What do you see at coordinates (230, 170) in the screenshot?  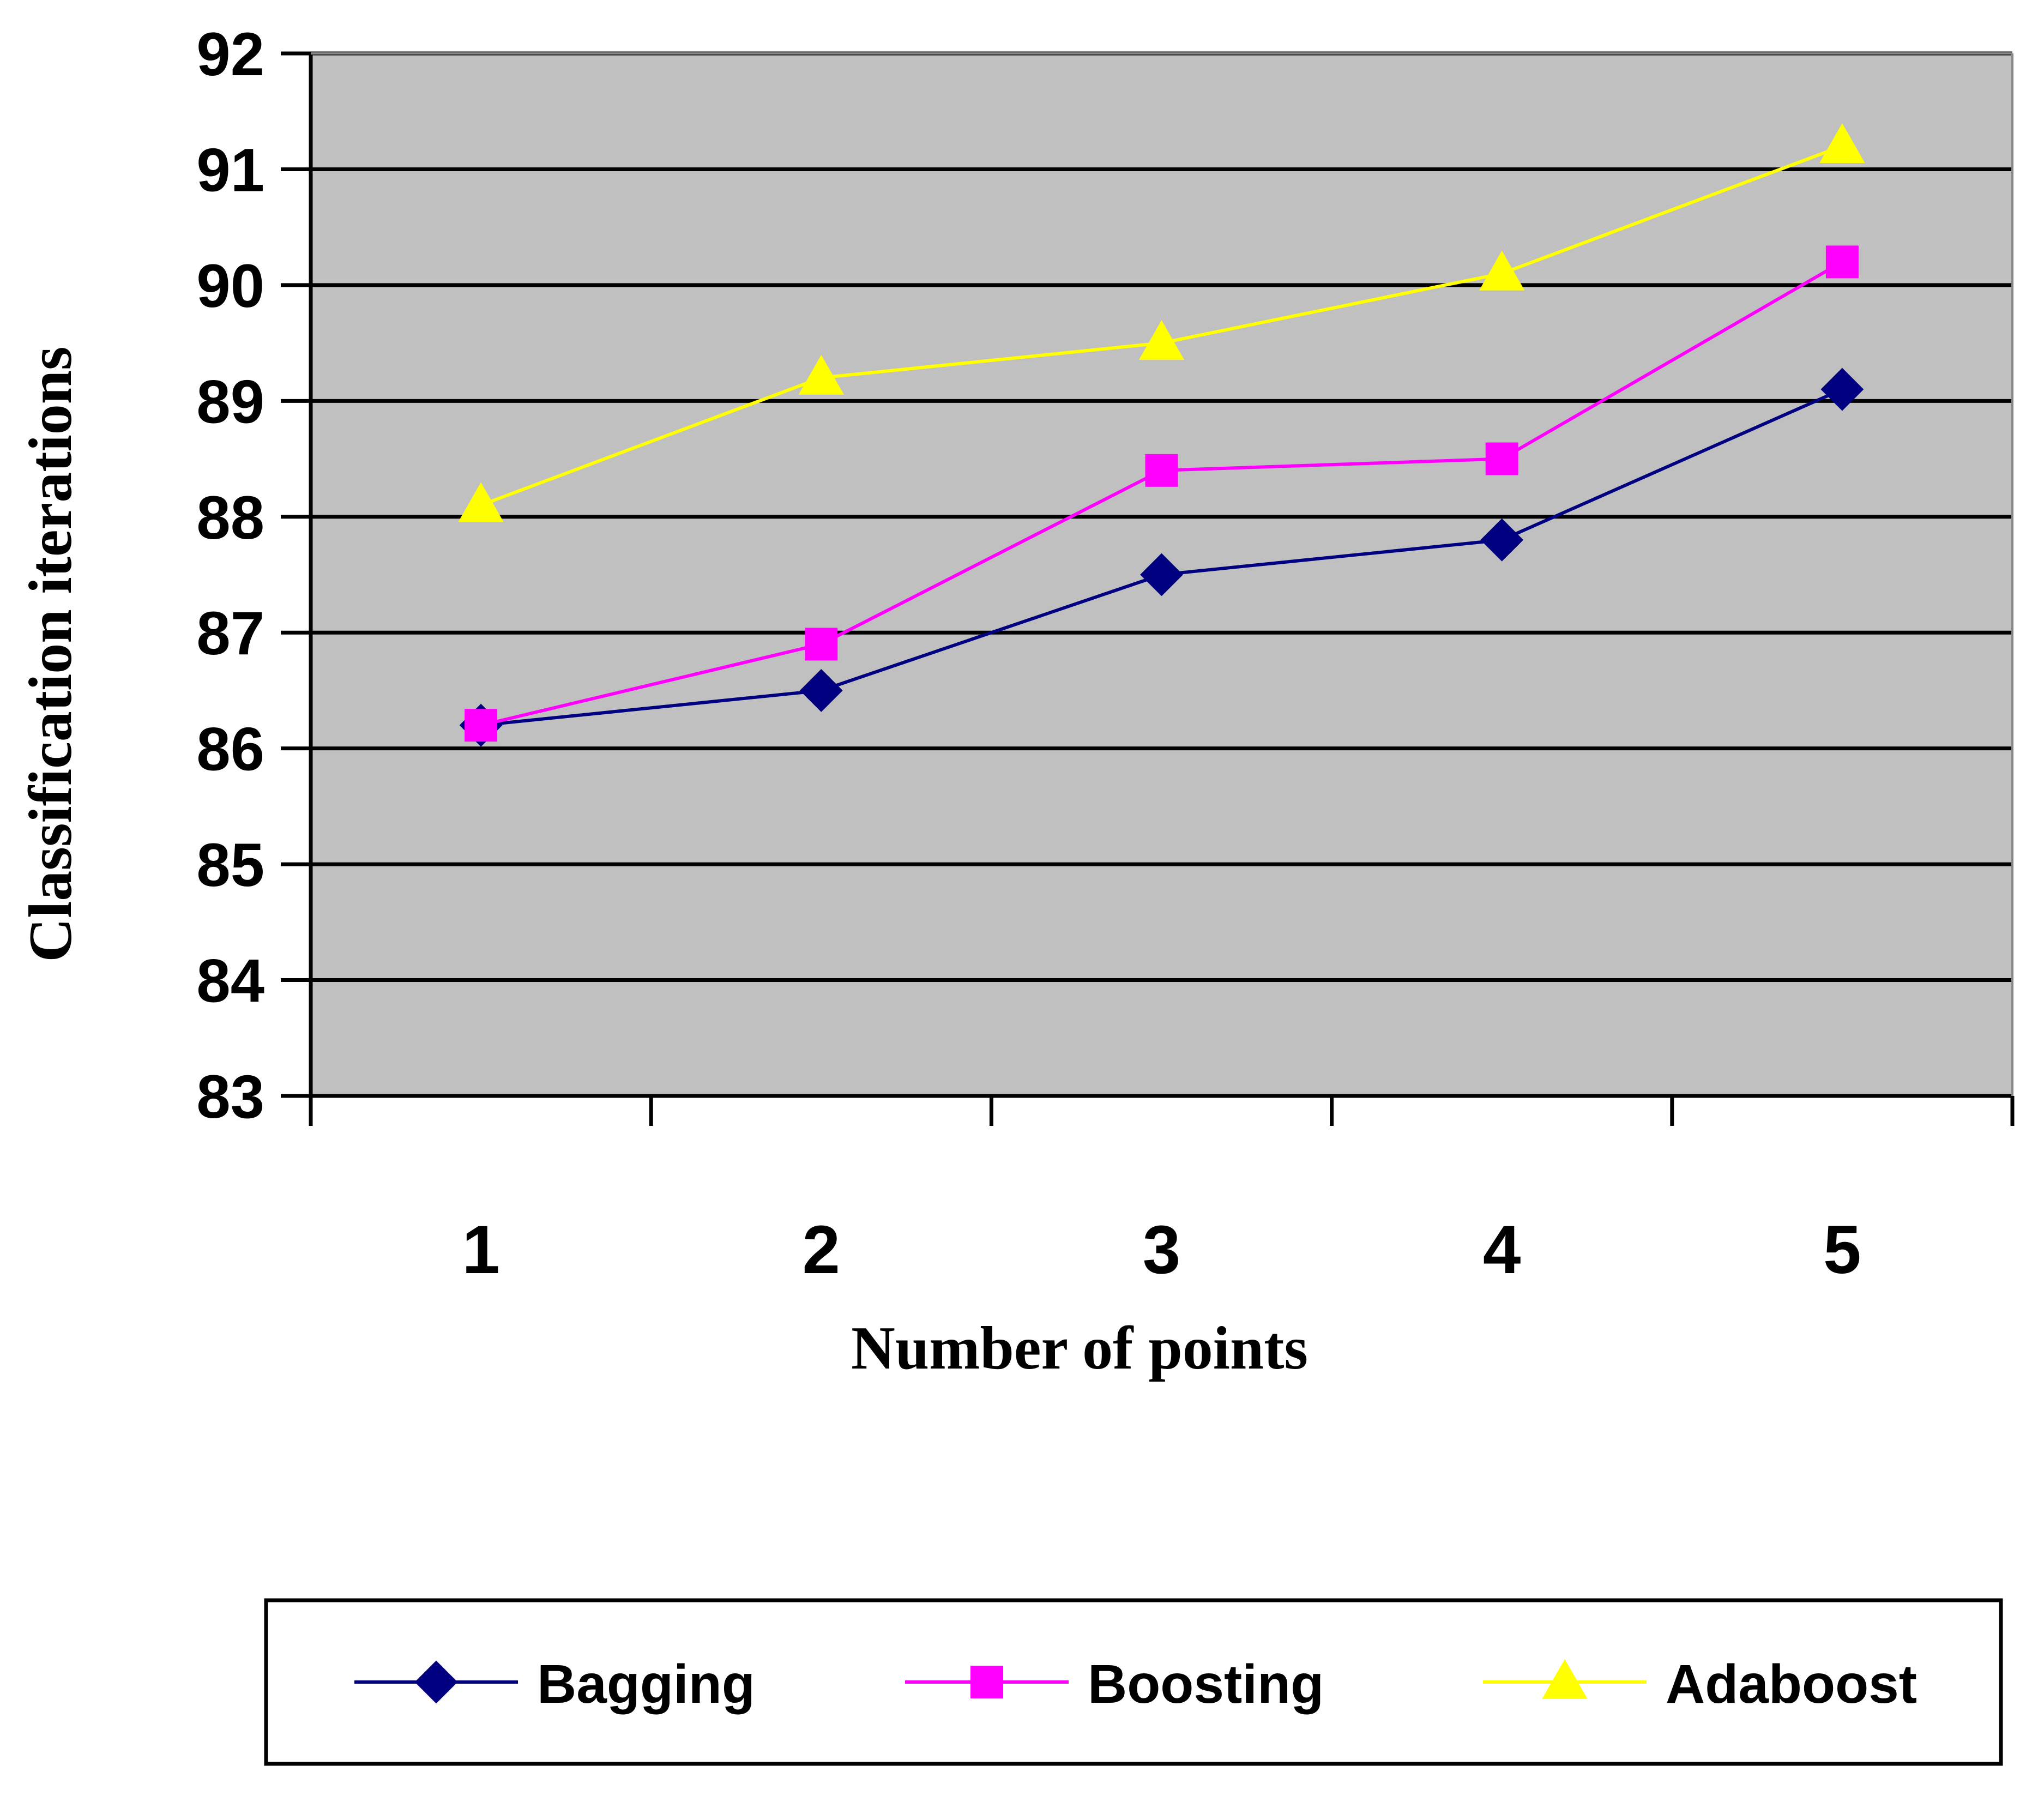 I see `y-tick-label: 91` at bounding box center [230, 170].